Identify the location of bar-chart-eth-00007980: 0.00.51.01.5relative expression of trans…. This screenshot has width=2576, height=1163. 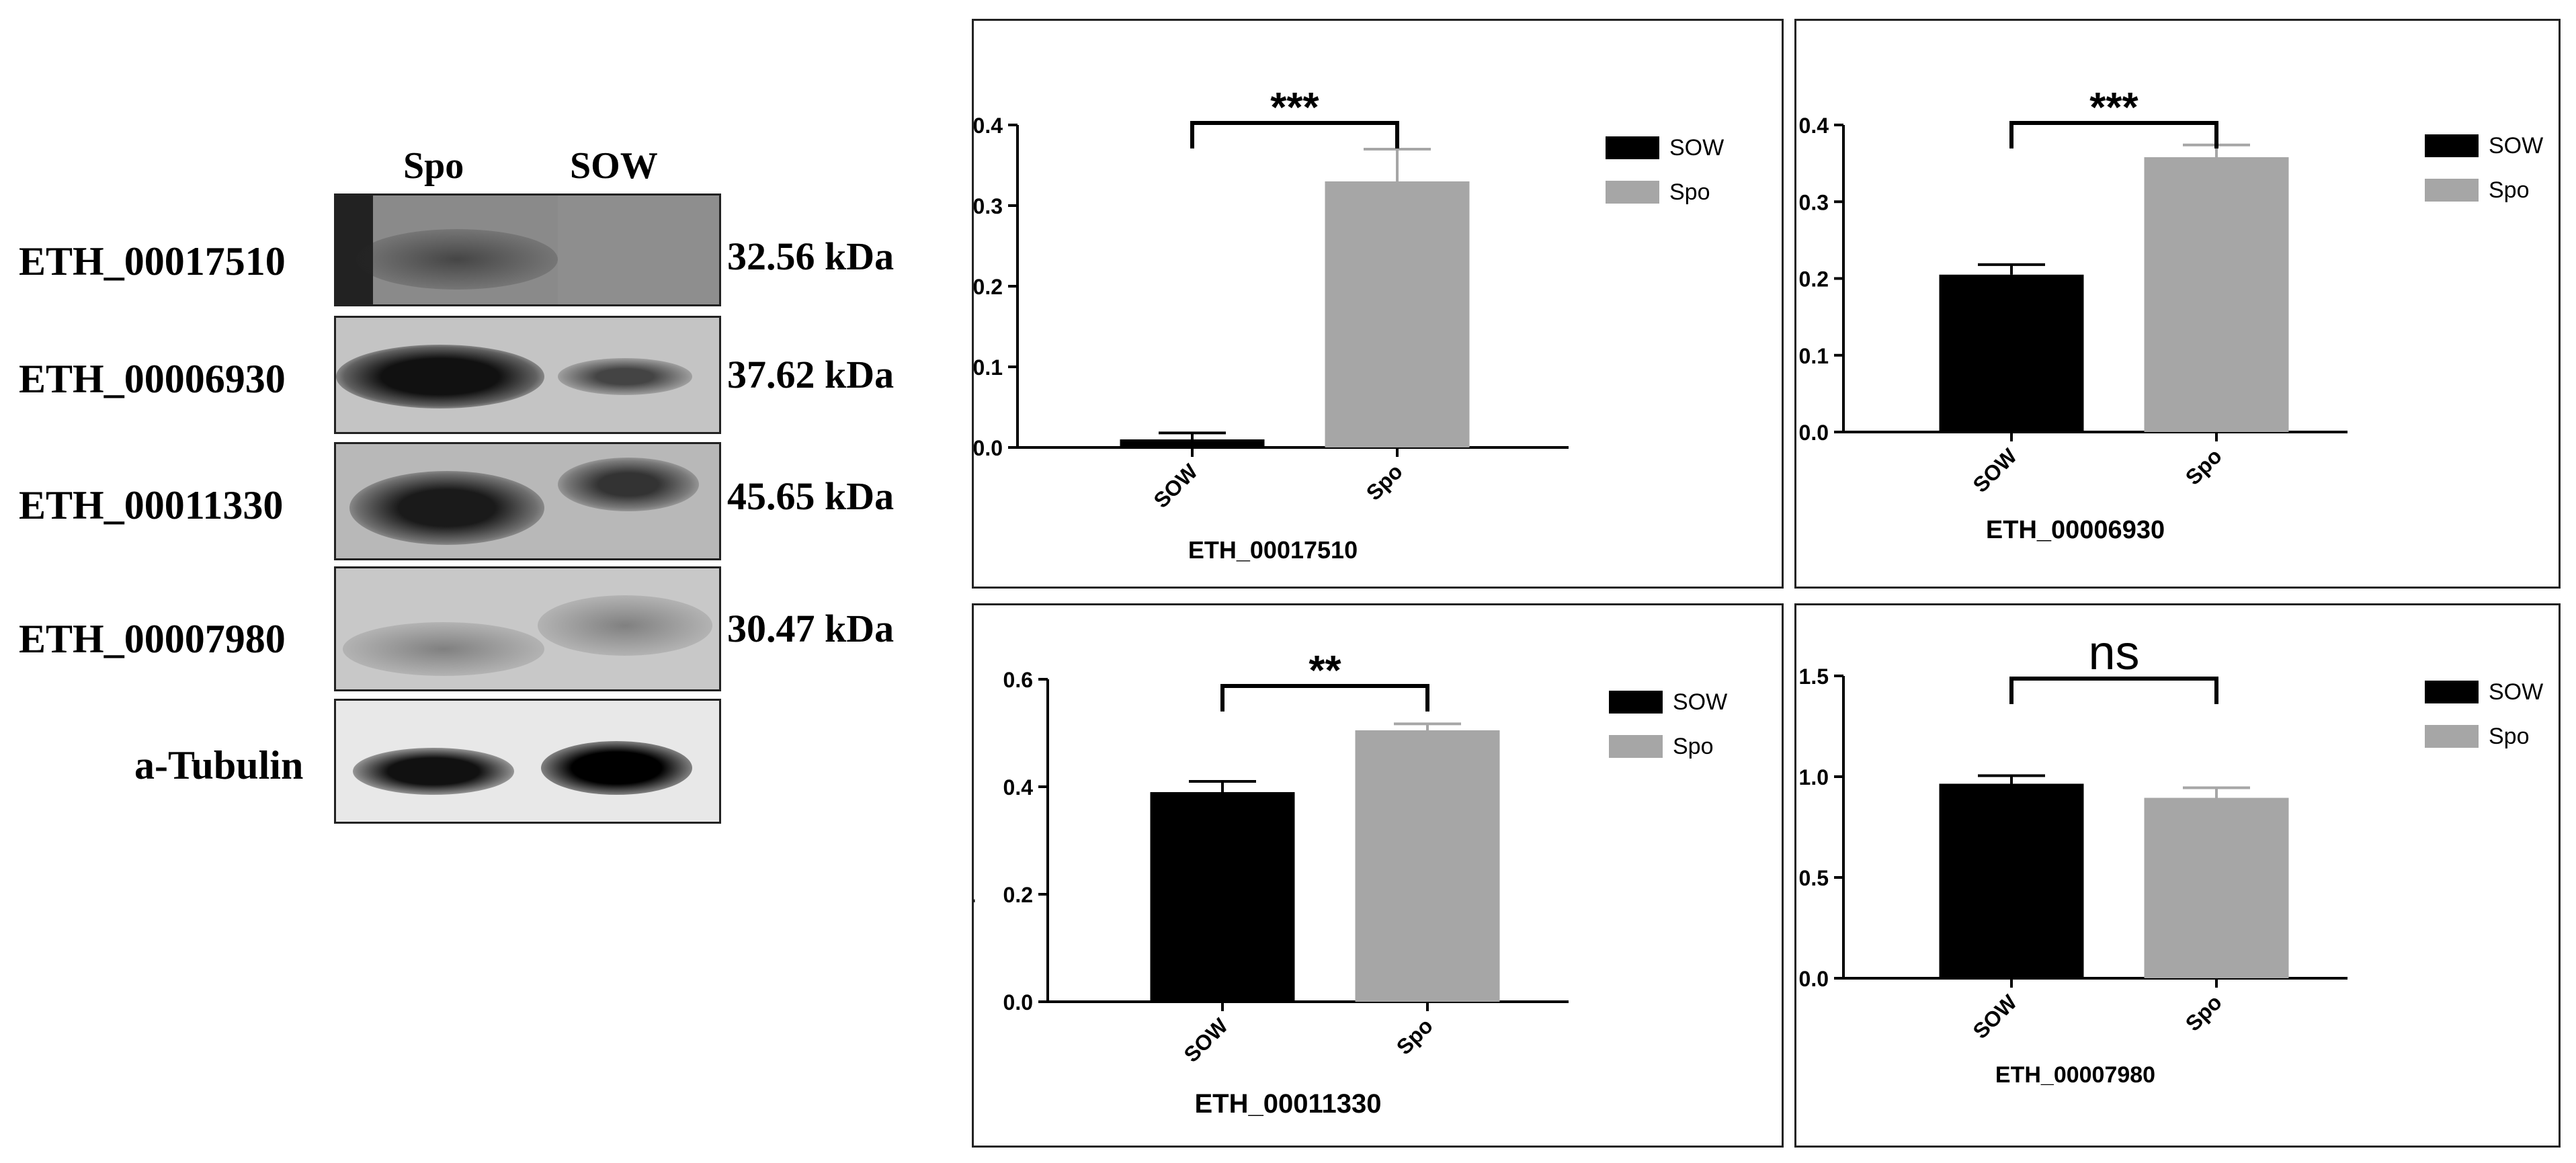
(2171, 857).